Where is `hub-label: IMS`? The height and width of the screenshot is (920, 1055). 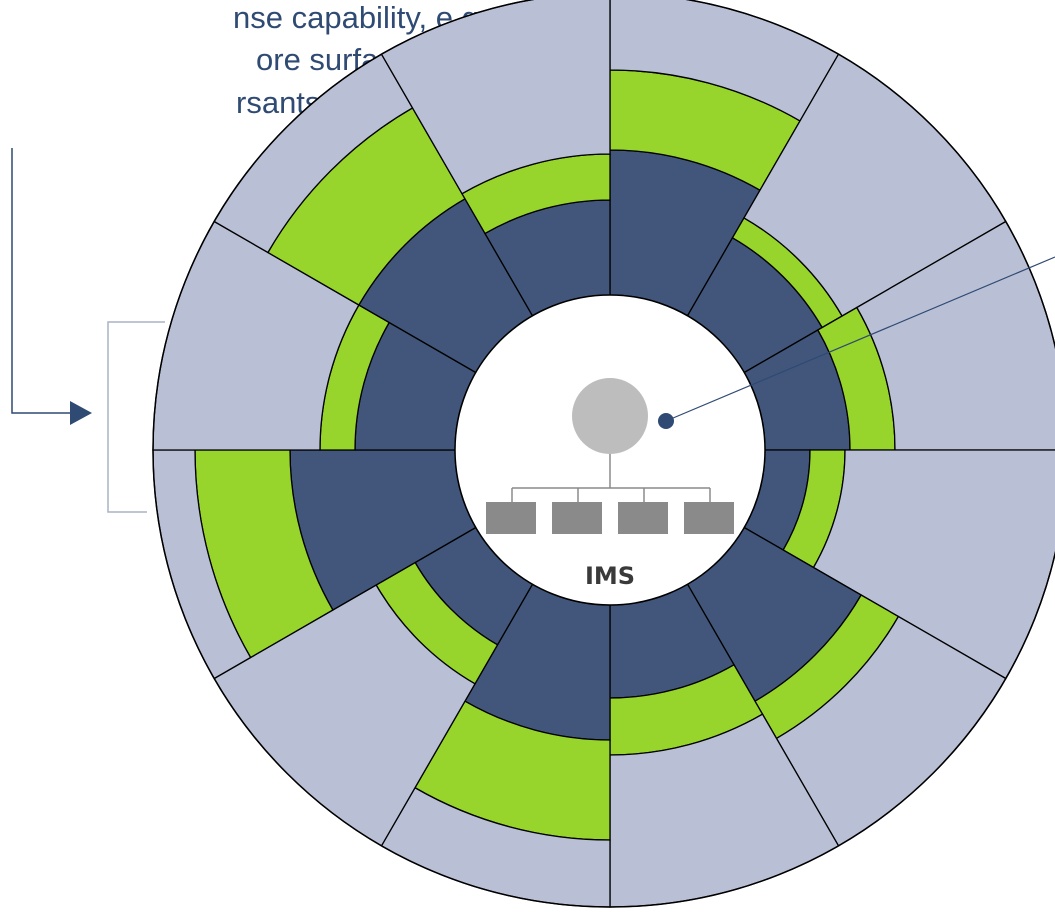
hub-label: IMS is located at coordinates (610, 576).